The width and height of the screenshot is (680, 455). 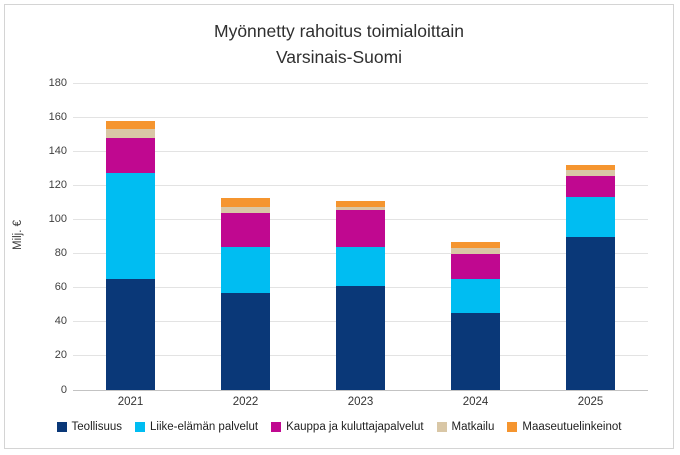 What do you see at coordinates (57, 82) in the screenshot?
I see `y-tick-label: 180` at bounding box center [57, 82].